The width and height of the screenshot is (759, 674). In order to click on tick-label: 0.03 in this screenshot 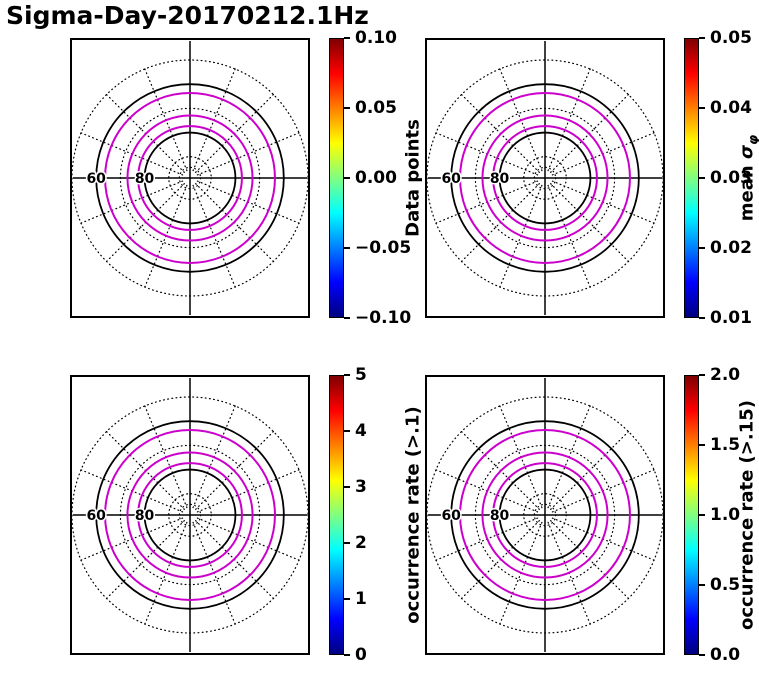, I will do `click(731, 178)`.